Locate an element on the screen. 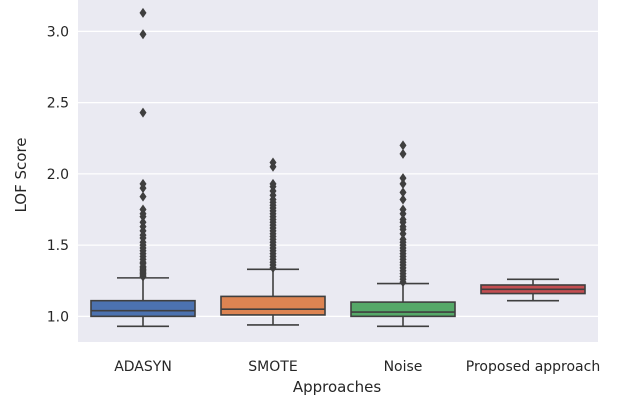 The height and width of the screenshot is (396, 618). box-noise is located at coordinates (403, 234).